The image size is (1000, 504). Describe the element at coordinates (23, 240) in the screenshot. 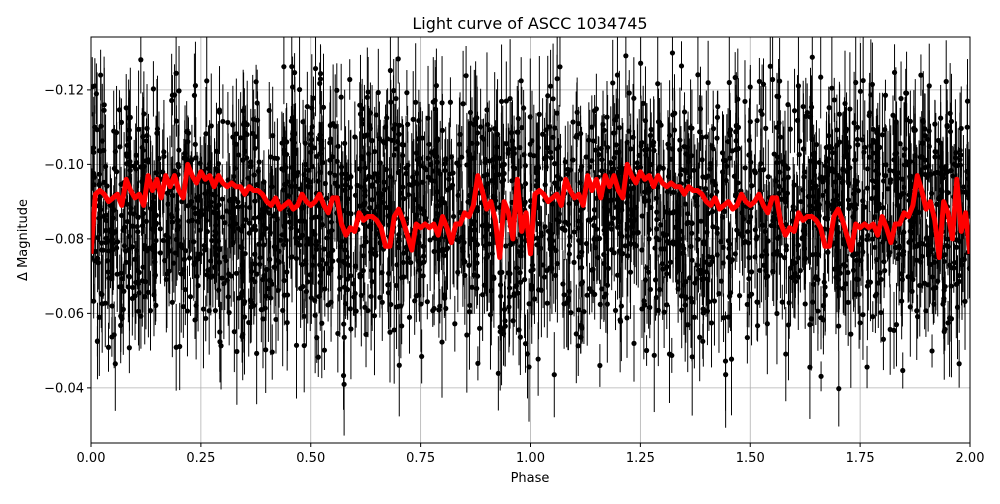

I see `y-axis-label: Δ Magnitude` at that location.